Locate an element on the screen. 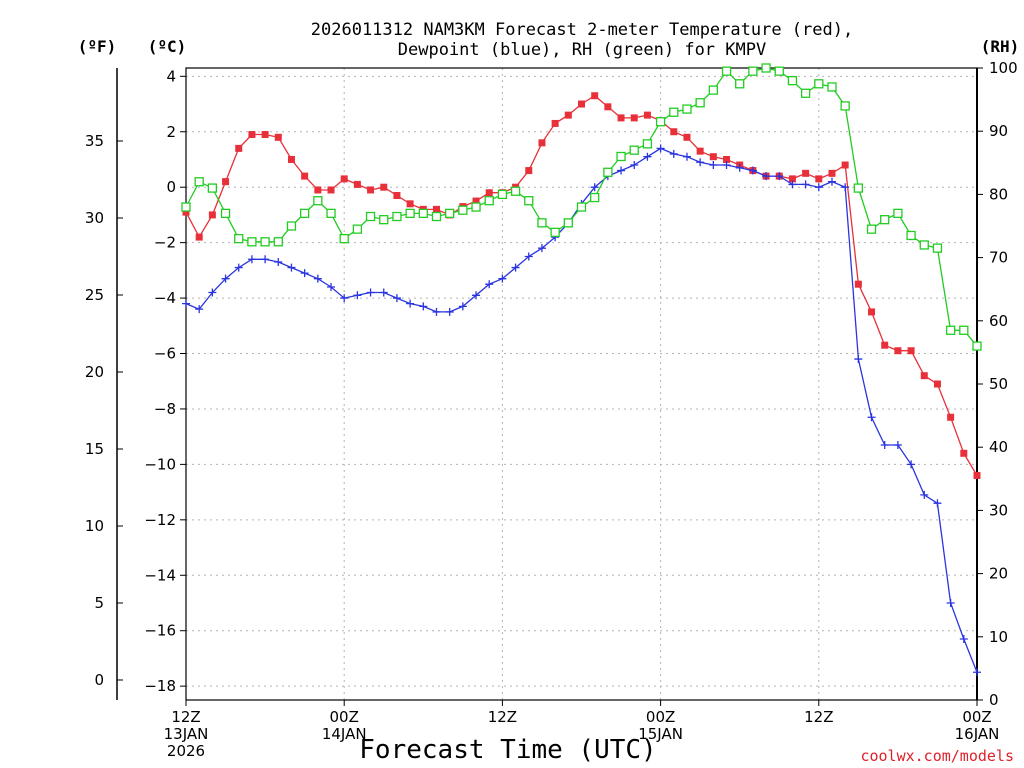 This screenshot has width=1024, height=768. x-axis-title: Forecast Time (UTC) is located at coordinates (507, 750).